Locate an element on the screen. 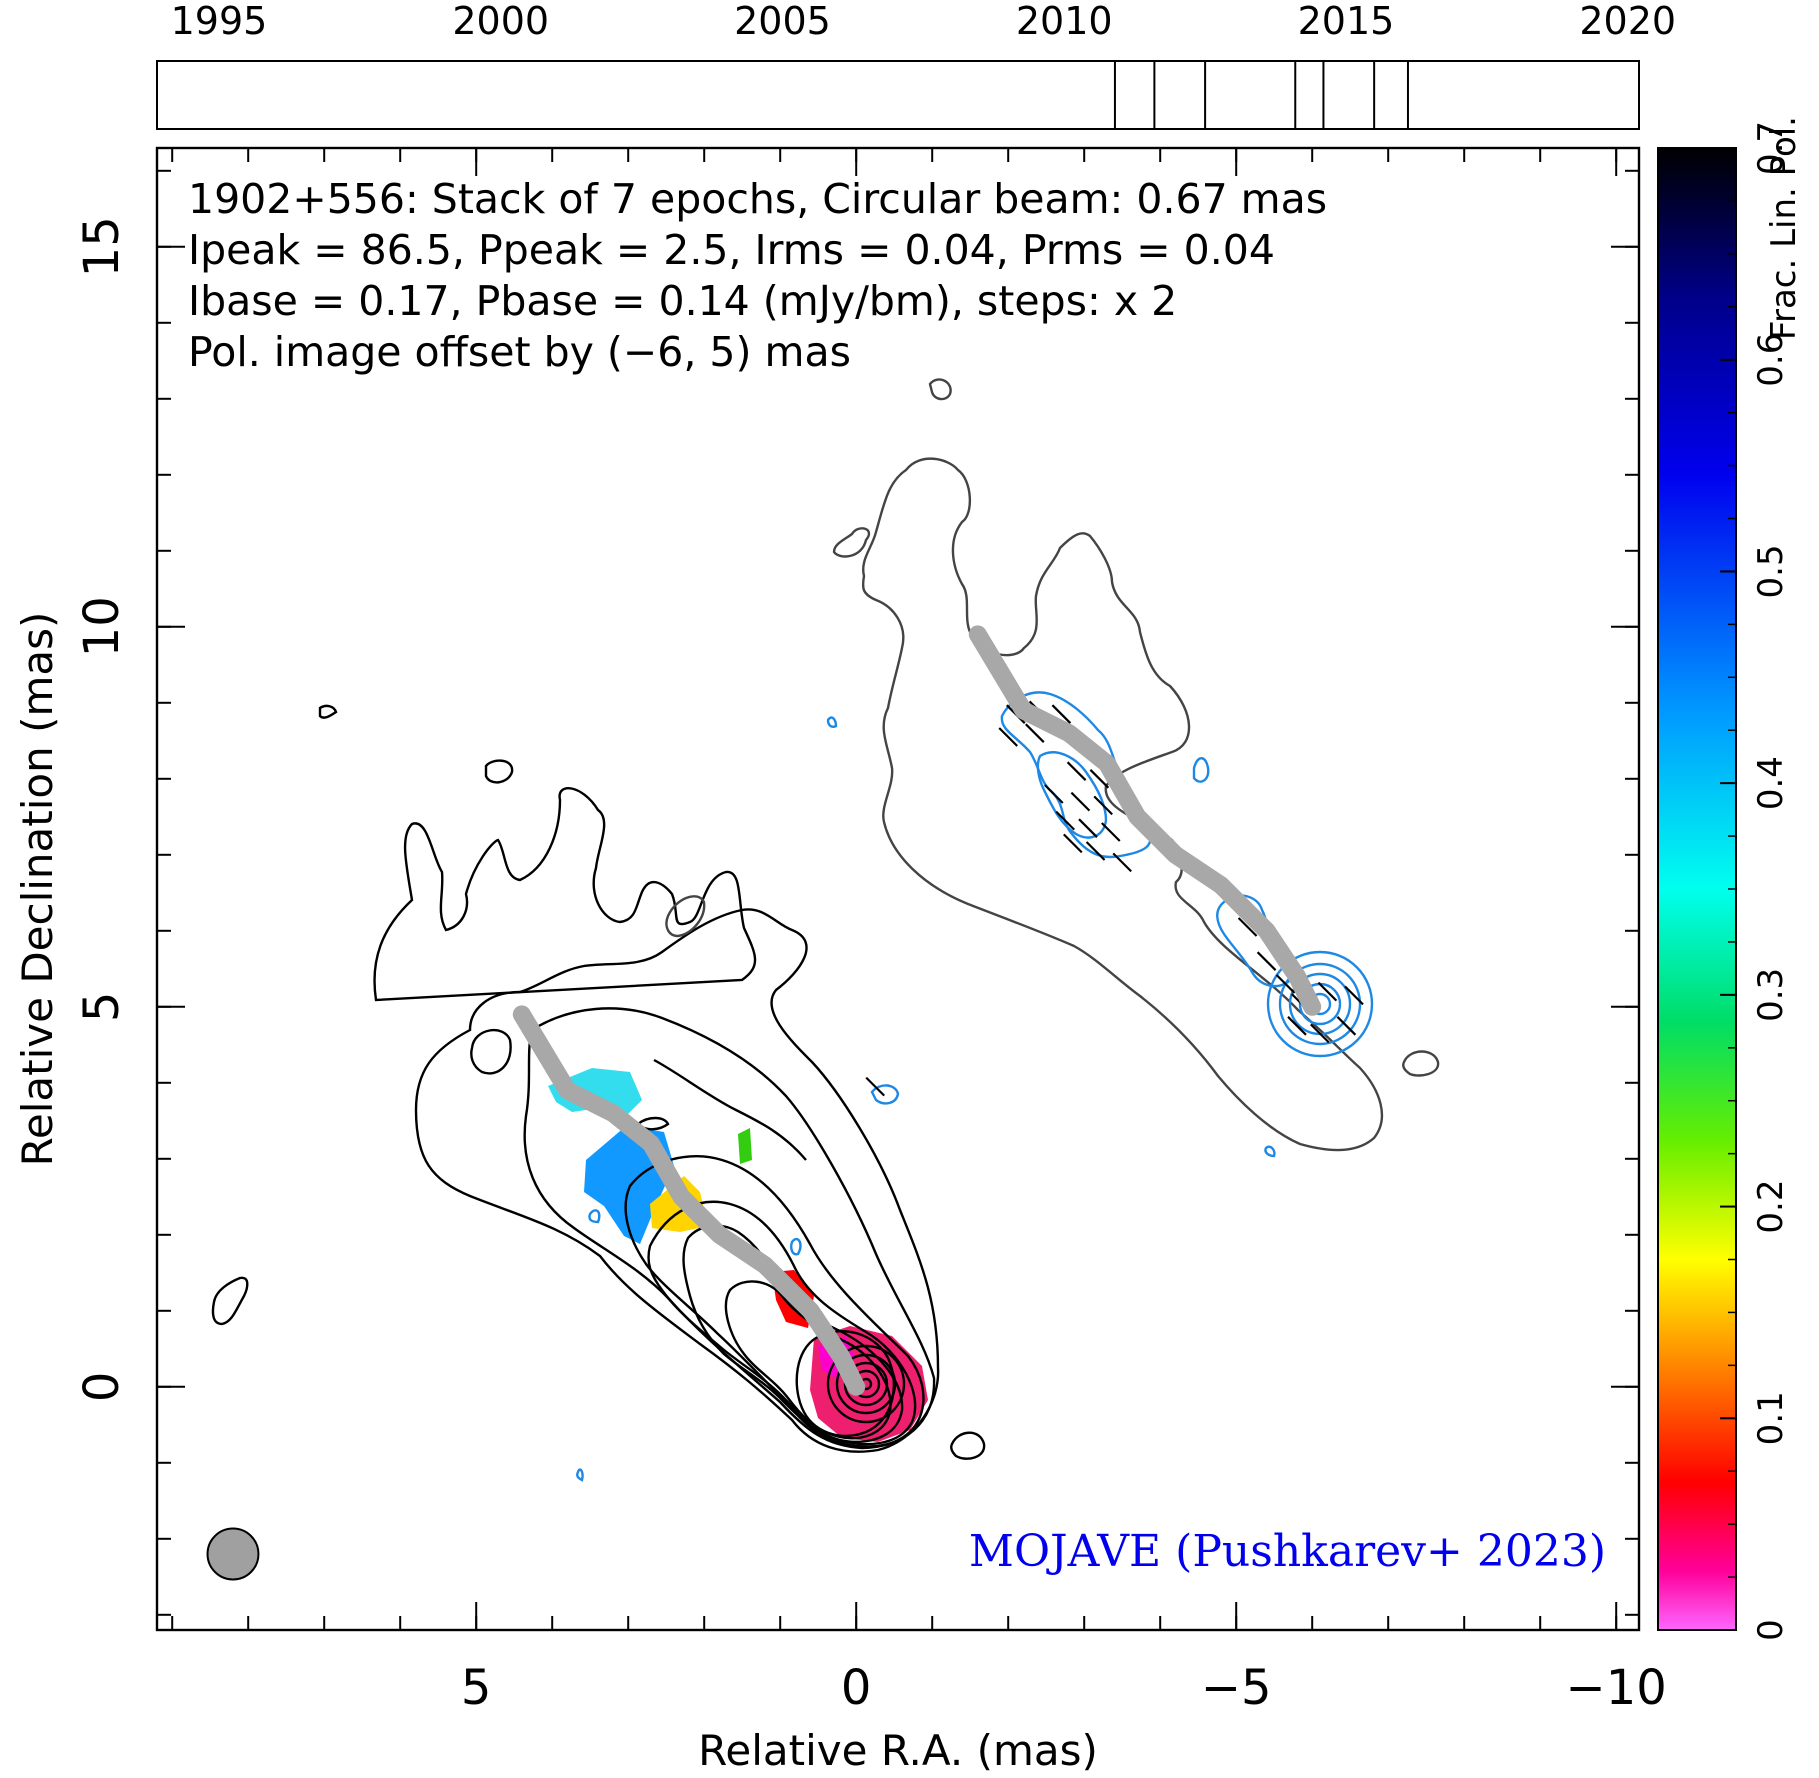  y-tick-label: 0 is located at coordinates (102, 1387).